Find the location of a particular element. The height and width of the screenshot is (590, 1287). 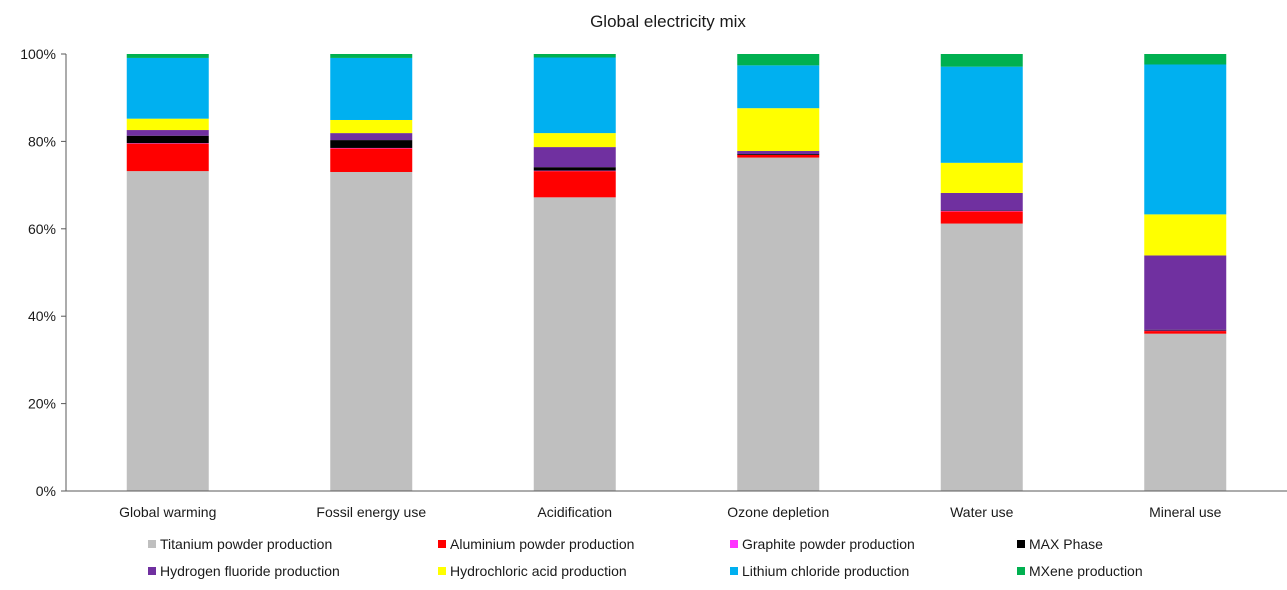

y-tick-label: 80% is located at coordinates (42, 141).